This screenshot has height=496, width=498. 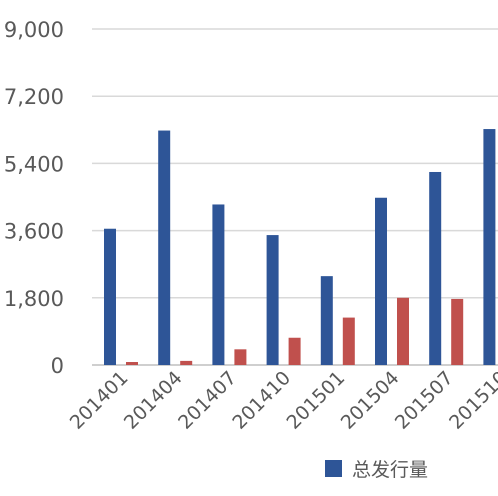 What do you see at coordinates (34, 30) in the screenshot?
I see `y-tick-label: 9,000` at bounding box center [34, 30].